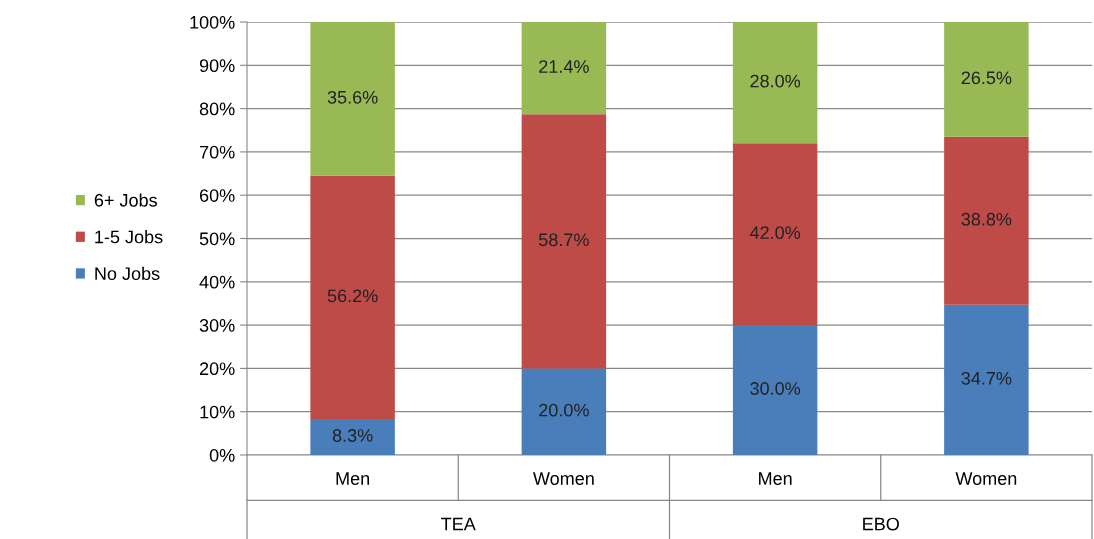 The height and width of the screenshot is (539, 1094). What do you see at coordinates (217, 195) in the screenshot?
I see `y-tick-label: 60%` at bounding box center [217, 195].